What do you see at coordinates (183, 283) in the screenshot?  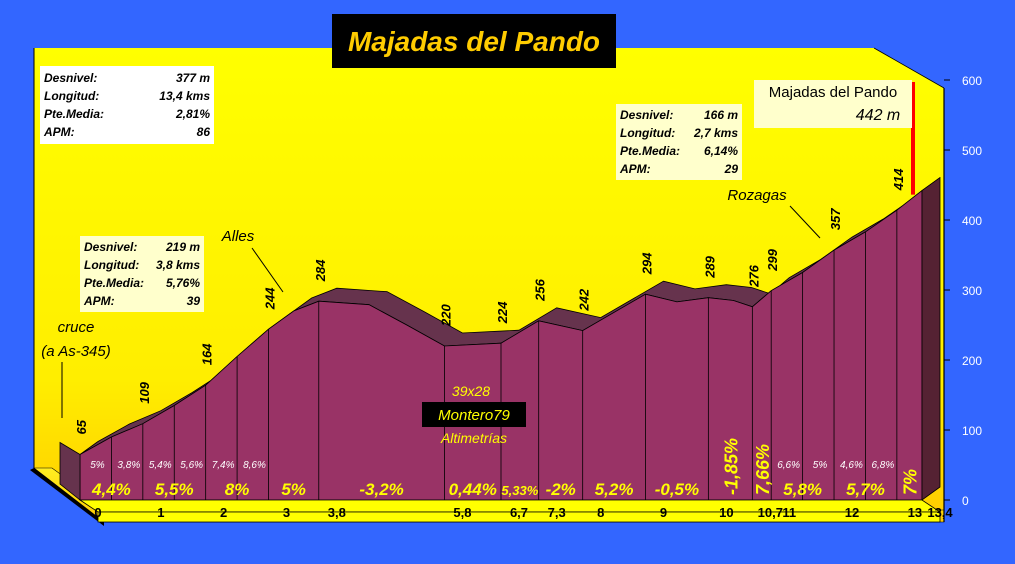 I see `stat-value: 5,76%` at bounding box center [183, 283].